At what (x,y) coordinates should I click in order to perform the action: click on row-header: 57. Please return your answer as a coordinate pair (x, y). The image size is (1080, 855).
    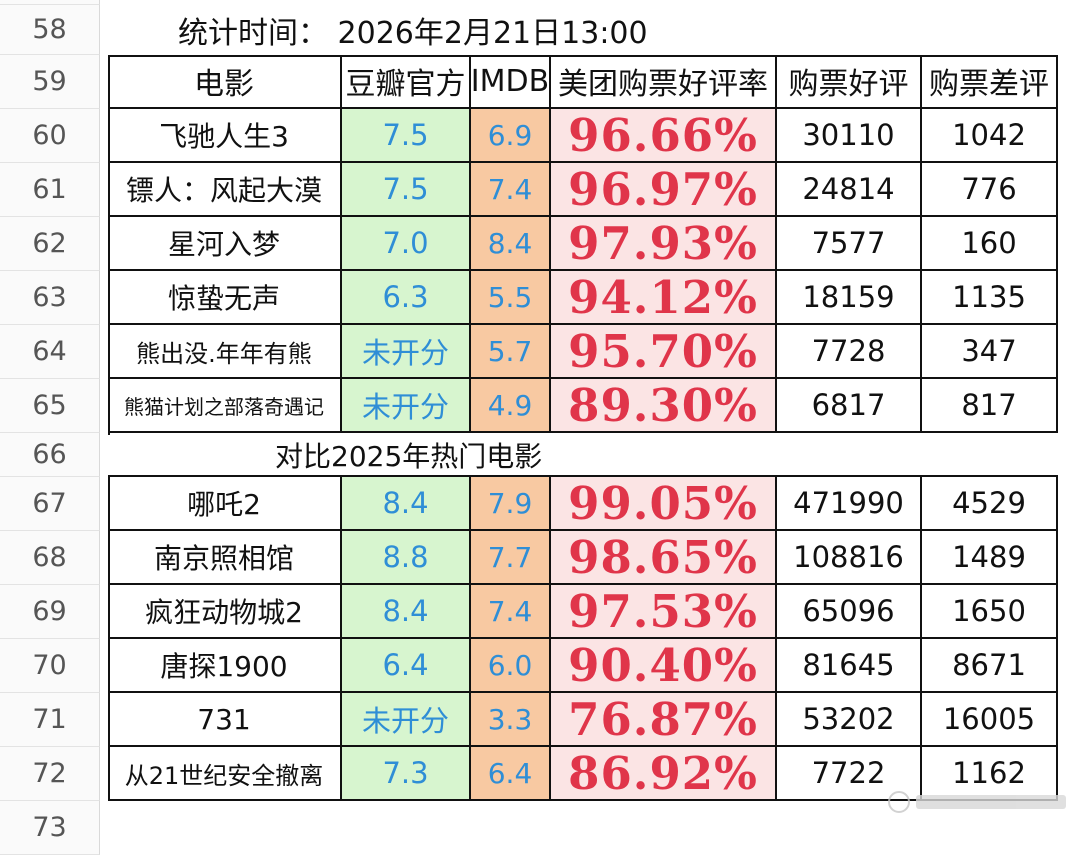
    Looking at the image, I should click on (50, 2).